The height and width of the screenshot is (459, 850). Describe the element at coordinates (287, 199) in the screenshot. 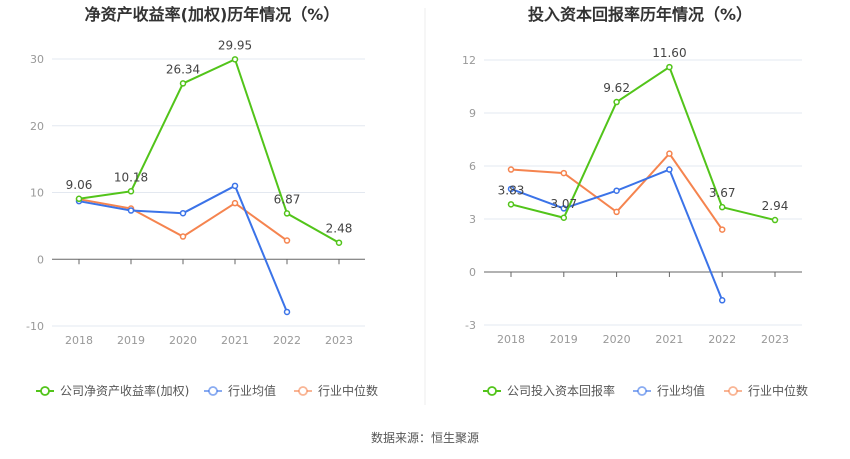

I see `data-label: 6.87` at that location.